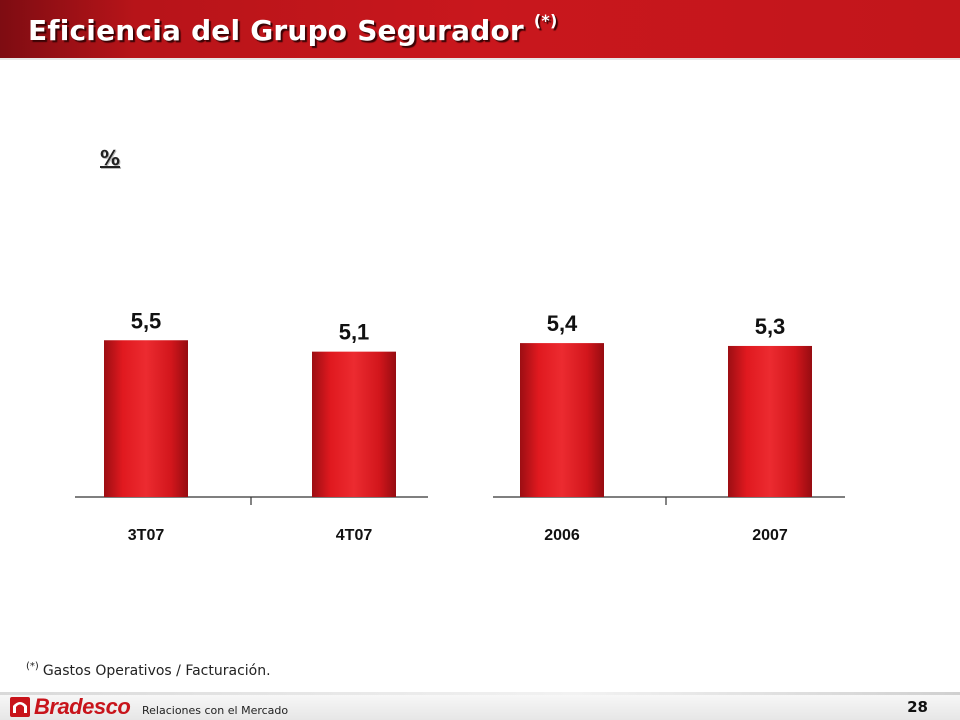 This screenshot has width=960, height=720. I want to click on footer-divider, so click(480, 693).